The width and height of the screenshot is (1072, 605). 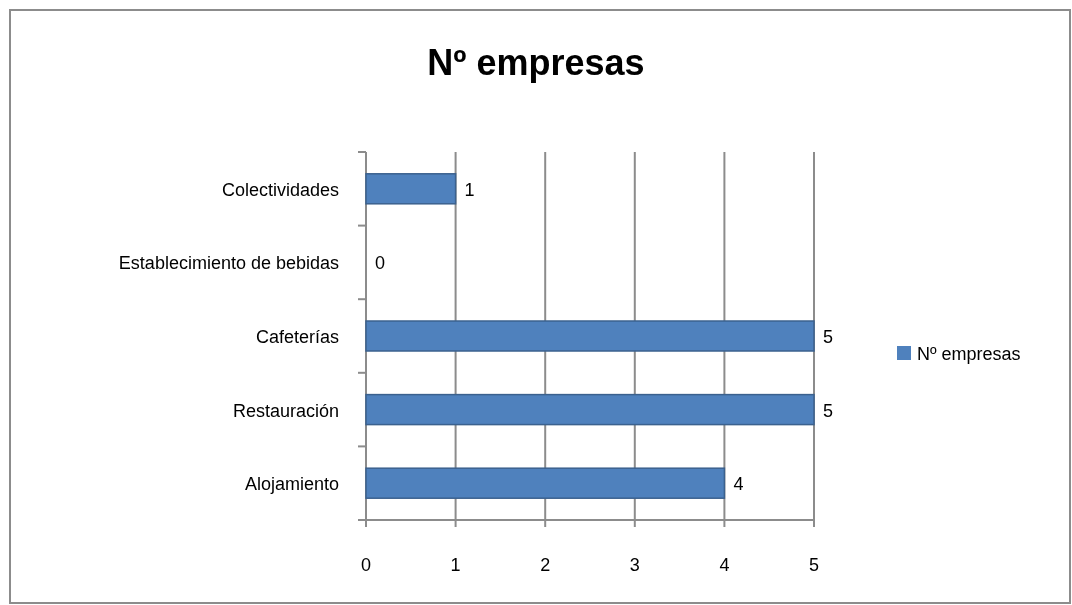 I want to click on data-label: 0, so click(x=380, y=263).